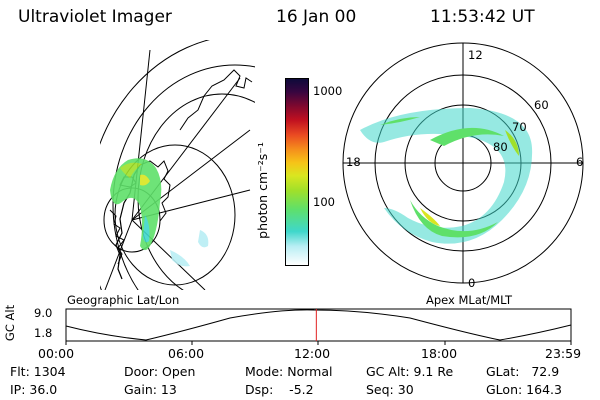 Image resolution: width=600 pixels, height=400 pixels. I want to click on altitude-curve, so click(318, 325).